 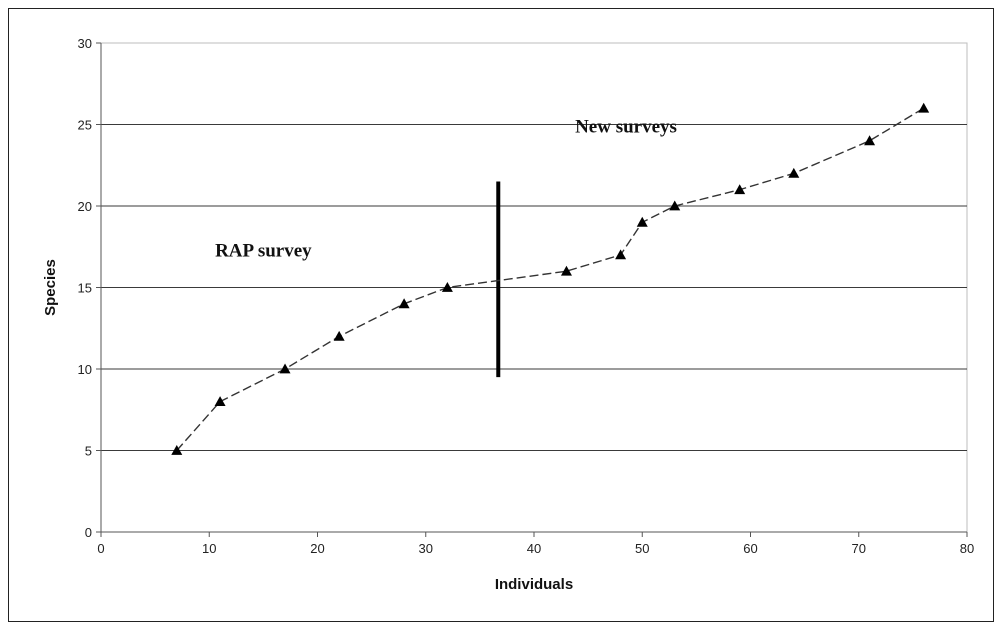 What do you see at coordinates (446, 189) in the screenshot?
I see `annotations: RAP survey New surveys` at bounding box center [446, 189].